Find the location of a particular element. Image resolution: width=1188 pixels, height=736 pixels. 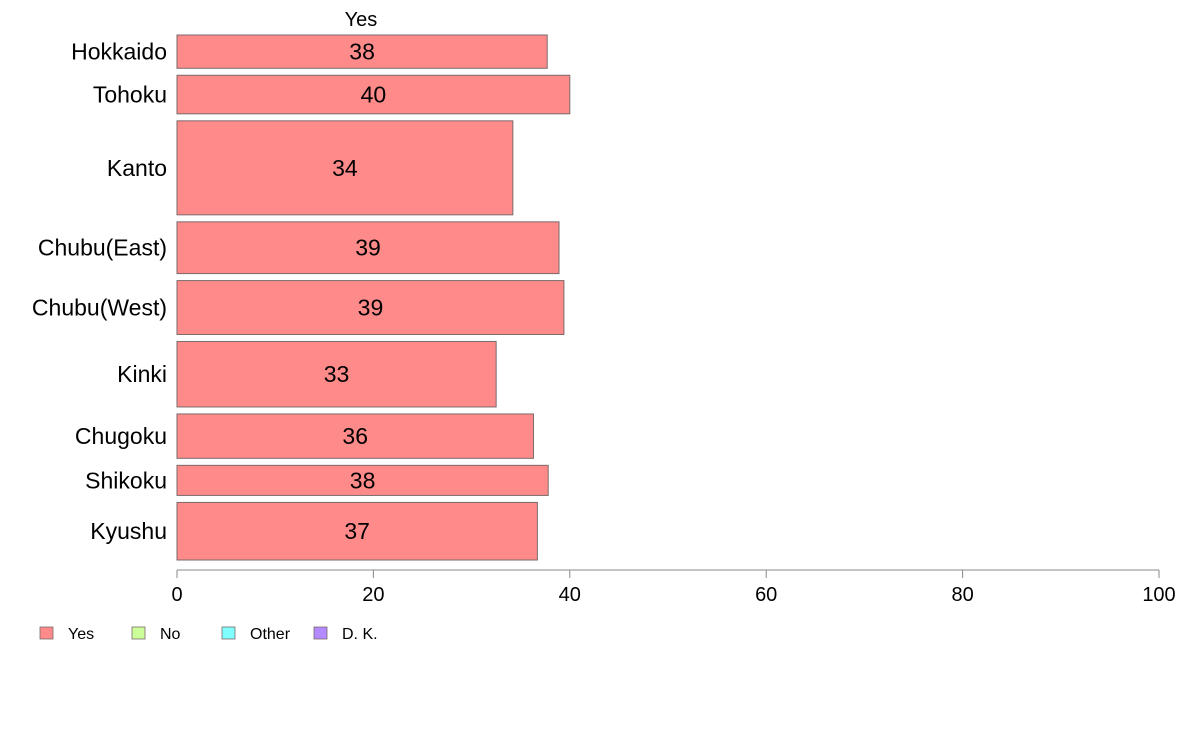

category-label: Chugoku is located at coordinates (121, 436).